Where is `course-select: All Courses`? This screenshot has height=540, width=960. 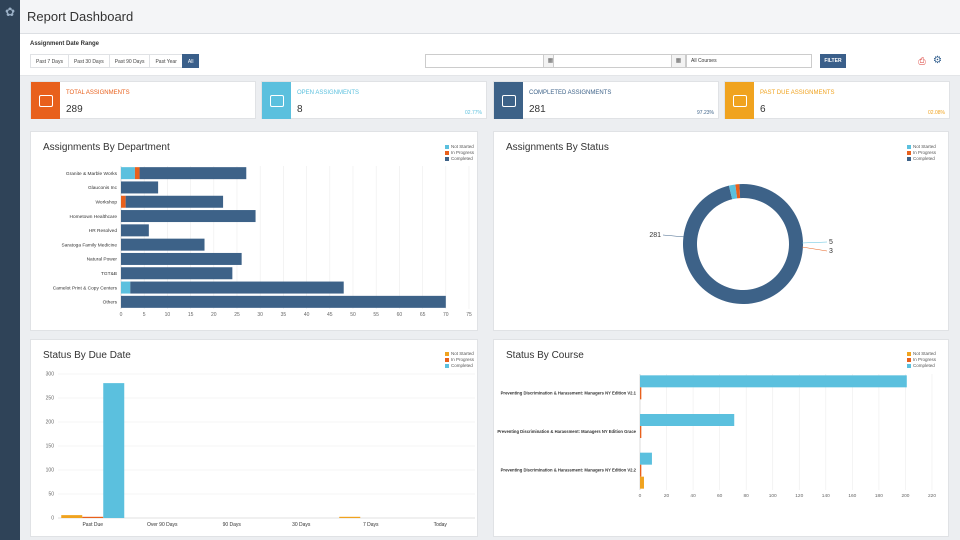
course-select: All Courses is located at coordinates (749, 61).